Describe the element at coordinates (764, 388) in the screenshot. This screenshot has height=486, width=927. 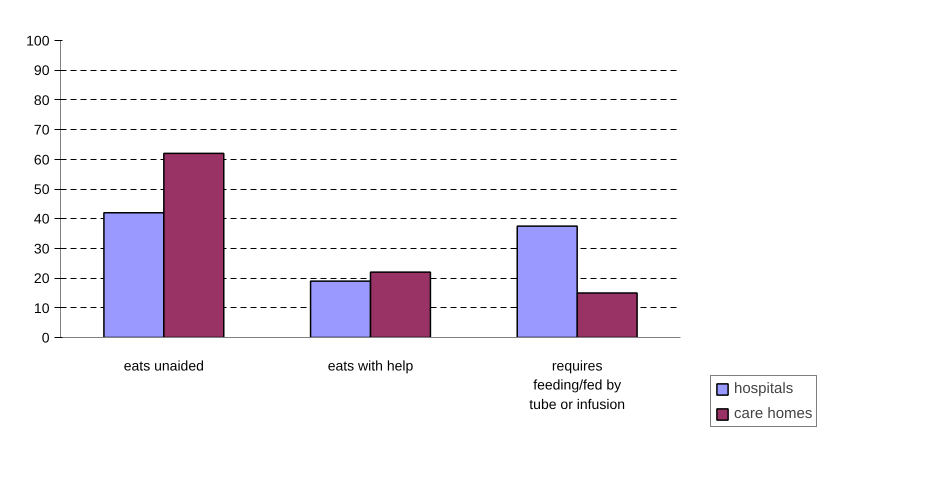
I see `legend-label: hospitals` at that location.